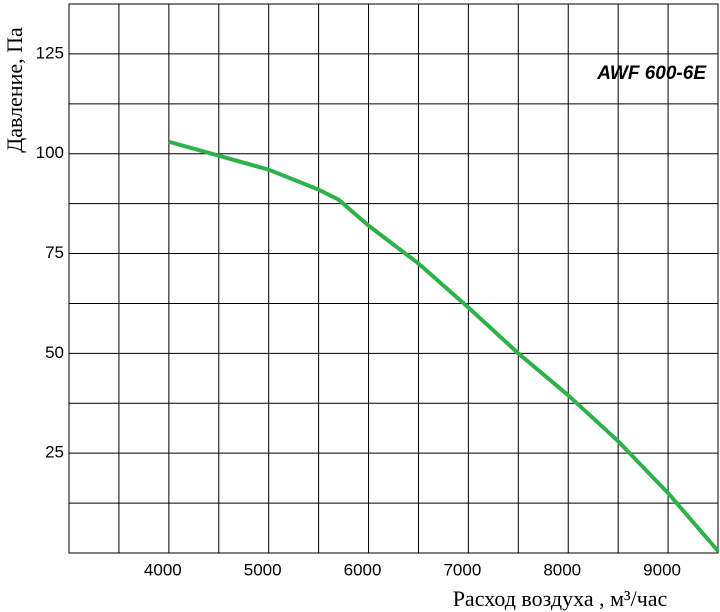  What do you see at coordinates (54, 452) in the screenshot?
I see `y-tick-label: 25` at bounding box center [54, 452].